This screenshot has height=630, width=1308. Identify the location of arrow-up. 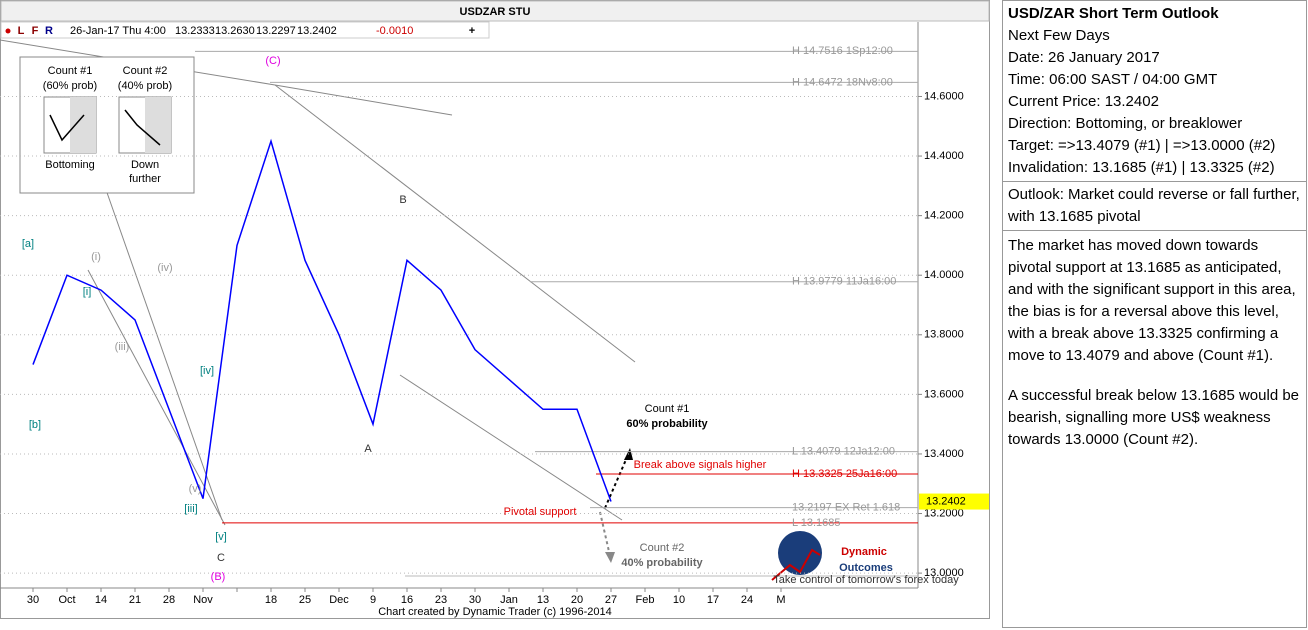
(616, 481).